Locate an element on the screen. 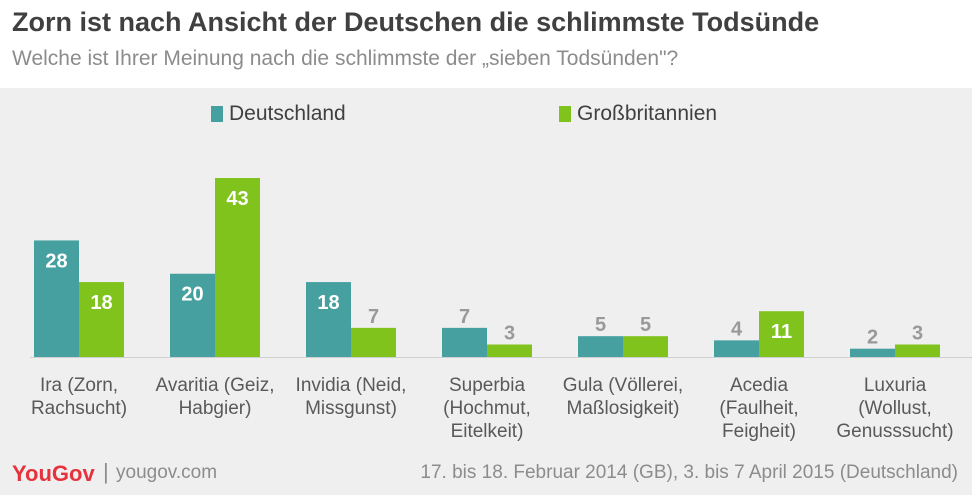  bar-invidia-grossbritannien is located at coordinates (373, 342).